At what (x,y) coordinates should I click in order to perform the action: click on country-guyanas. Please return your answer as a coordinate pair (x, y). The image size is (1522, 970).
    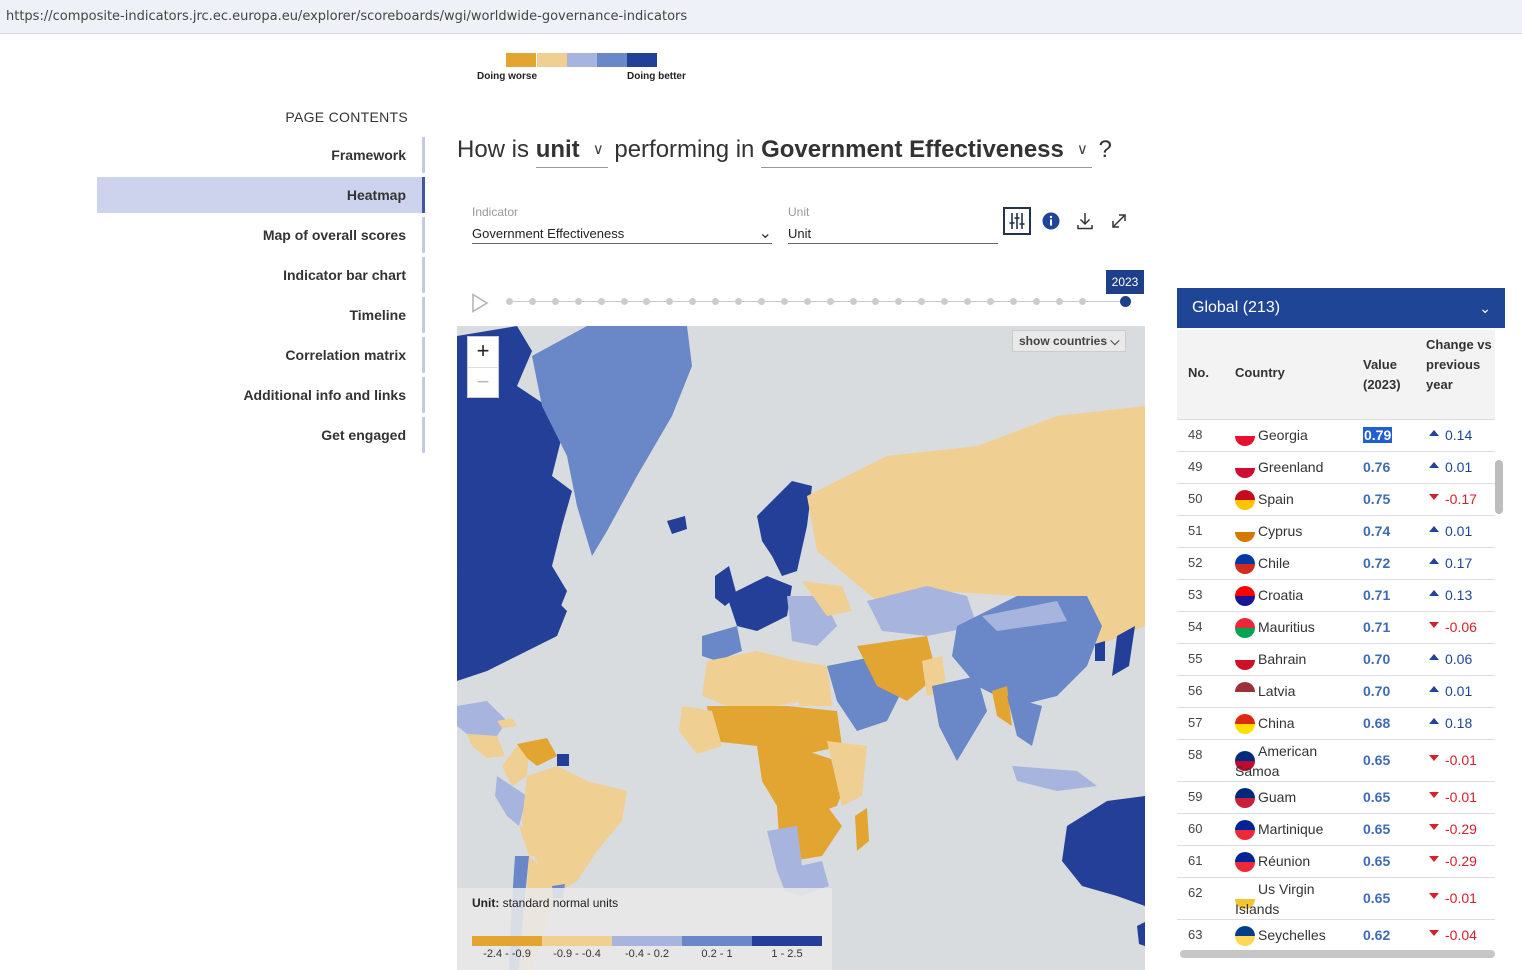
    Looking at the image, I should click on (563, 760).